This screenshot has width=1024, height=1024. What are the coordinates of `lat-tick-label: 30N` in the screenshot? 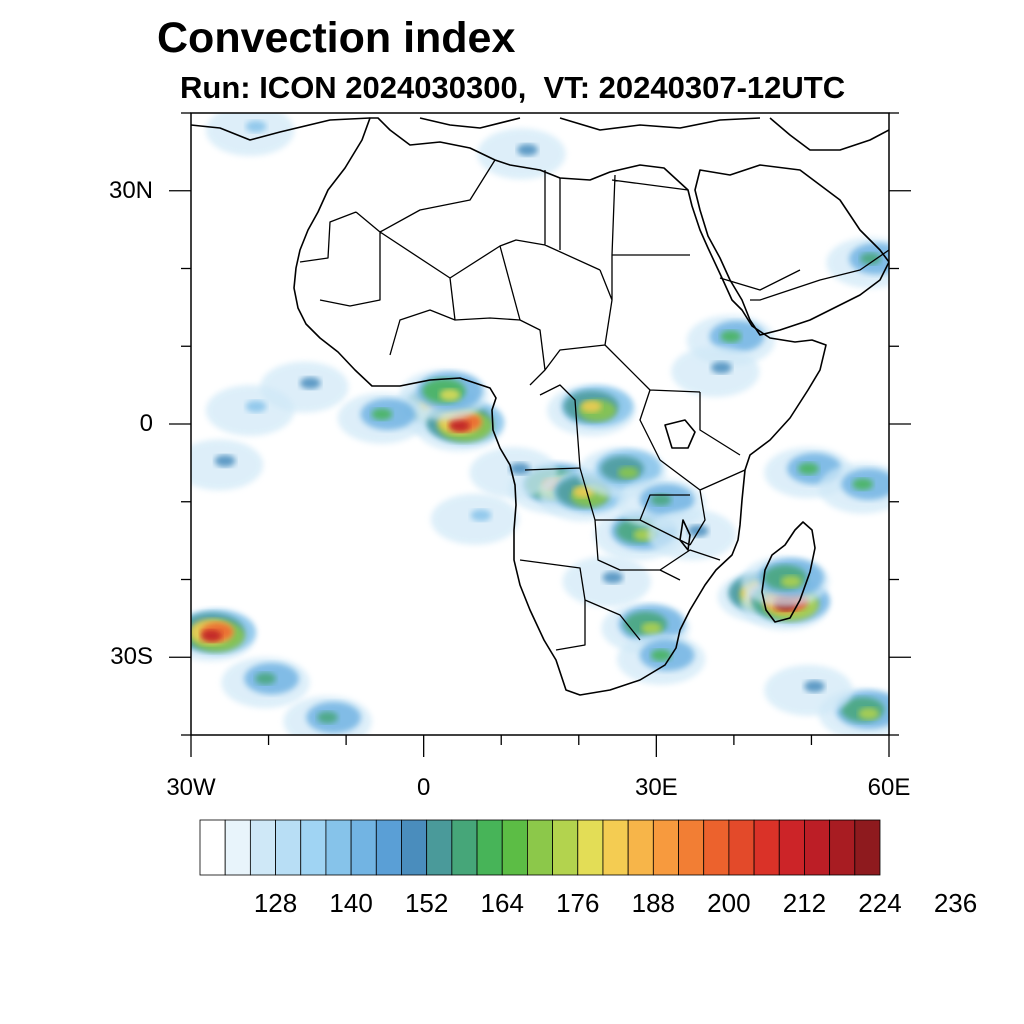 It's located at (130, 190).